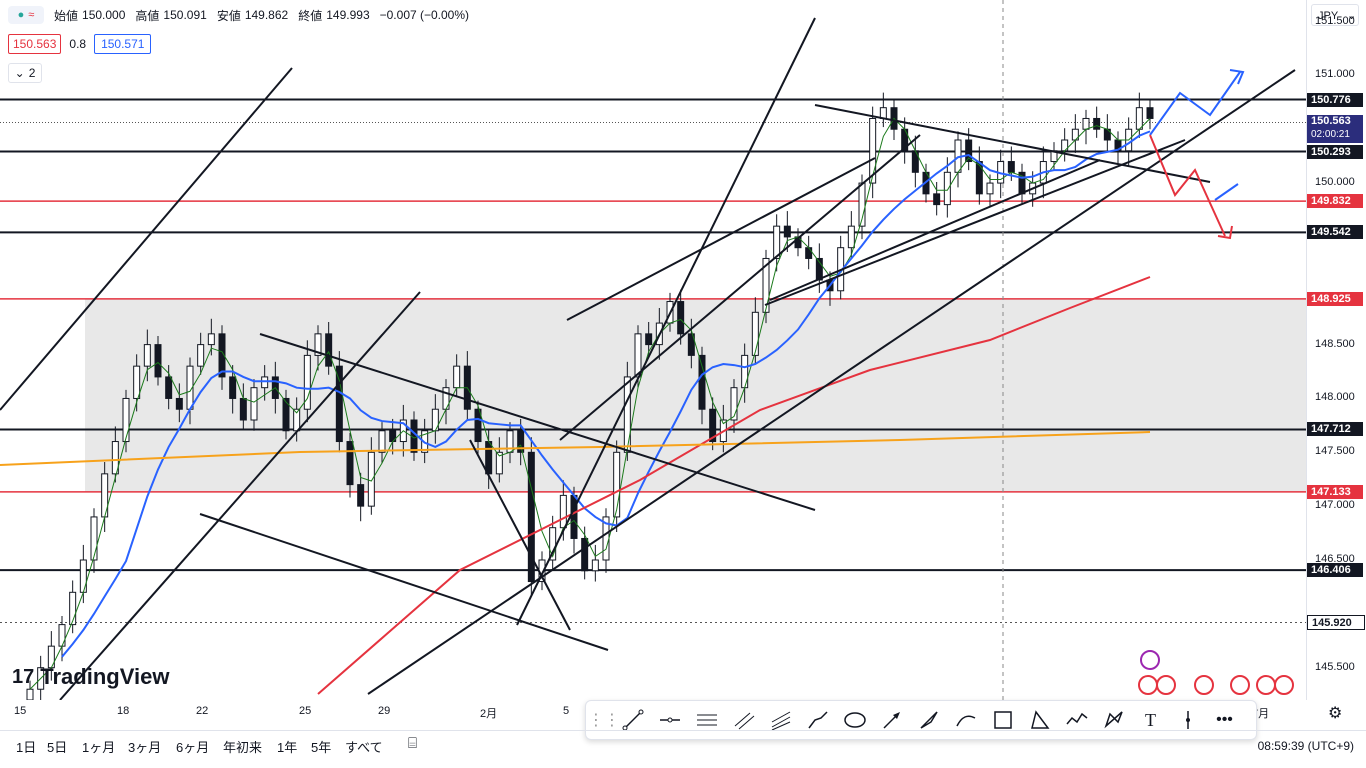 This screenshot has width=1366, height=768. Describe the element at coordinates (1224, 719) in the screenshot. I see `more-tools-icon: •••` at that location.